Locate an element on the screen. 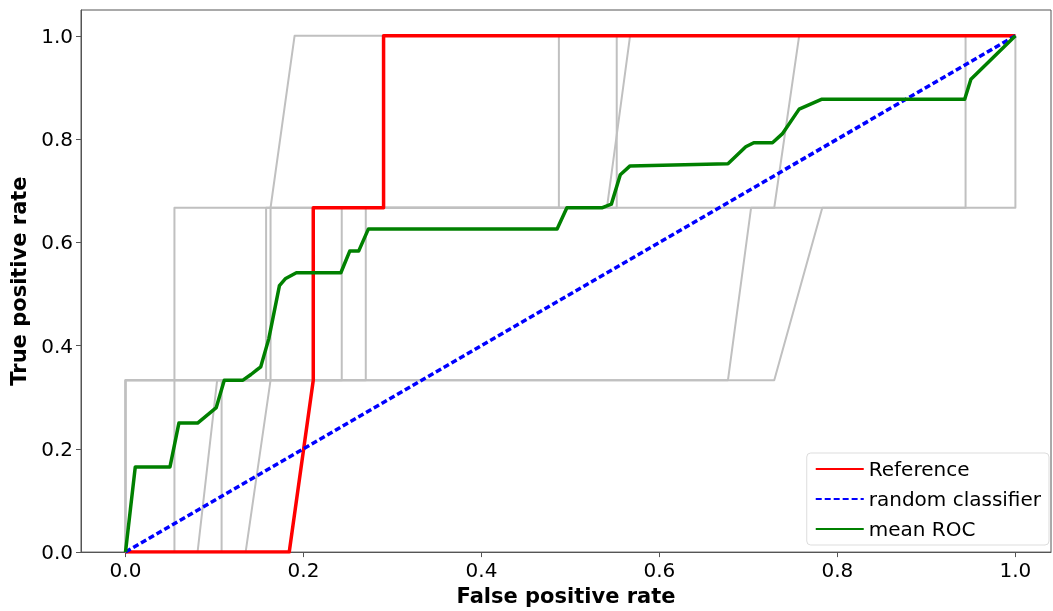 This screenshot has width=1053, height=611. x-tick-label: 0.4 is located at coordinates (481, 570).